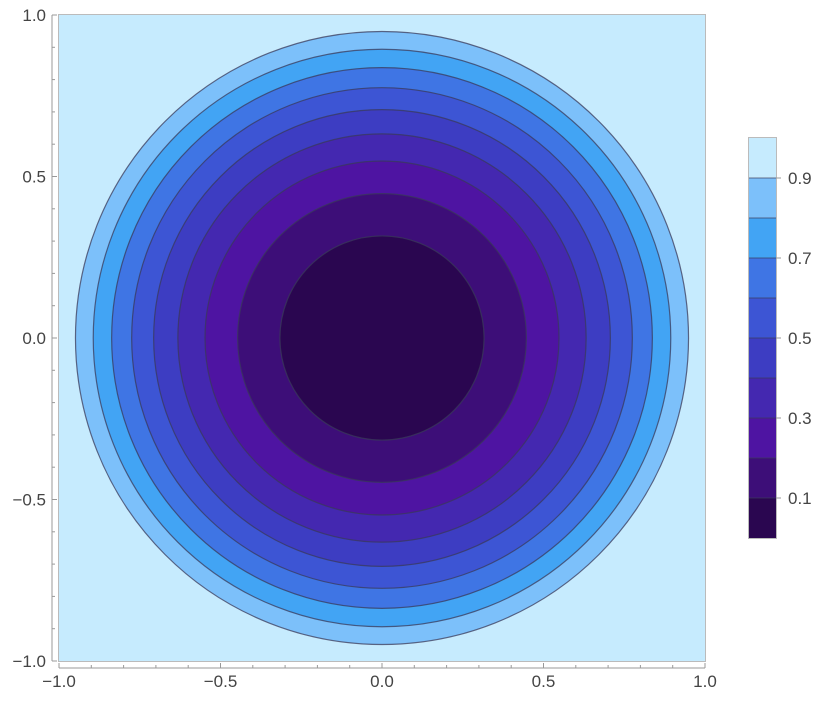 The height and width of the screenshot is (710, 830). I want to click on legend-tick-label: 0.9, so click(800, 178).